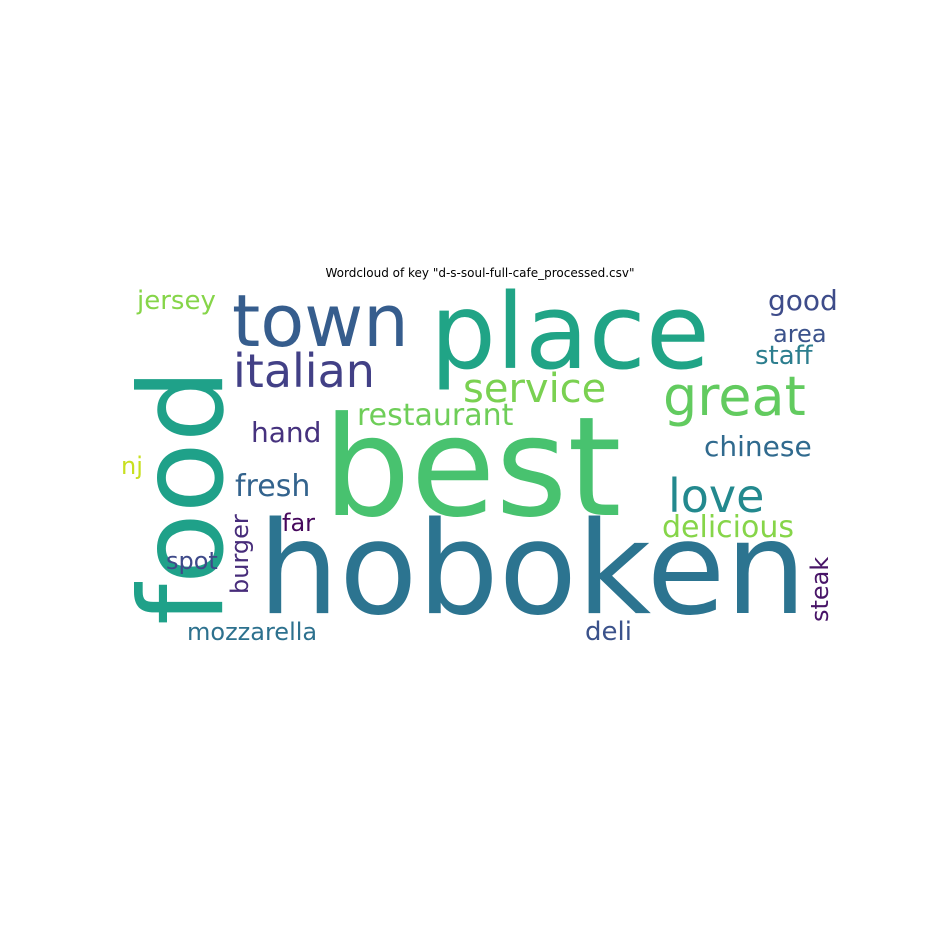 The height and width of the screenshot is (936, 936). What do you see at coordinates (716, 496) in the screenshot?
I see `word-love: love` at bounding box center [716, 496].